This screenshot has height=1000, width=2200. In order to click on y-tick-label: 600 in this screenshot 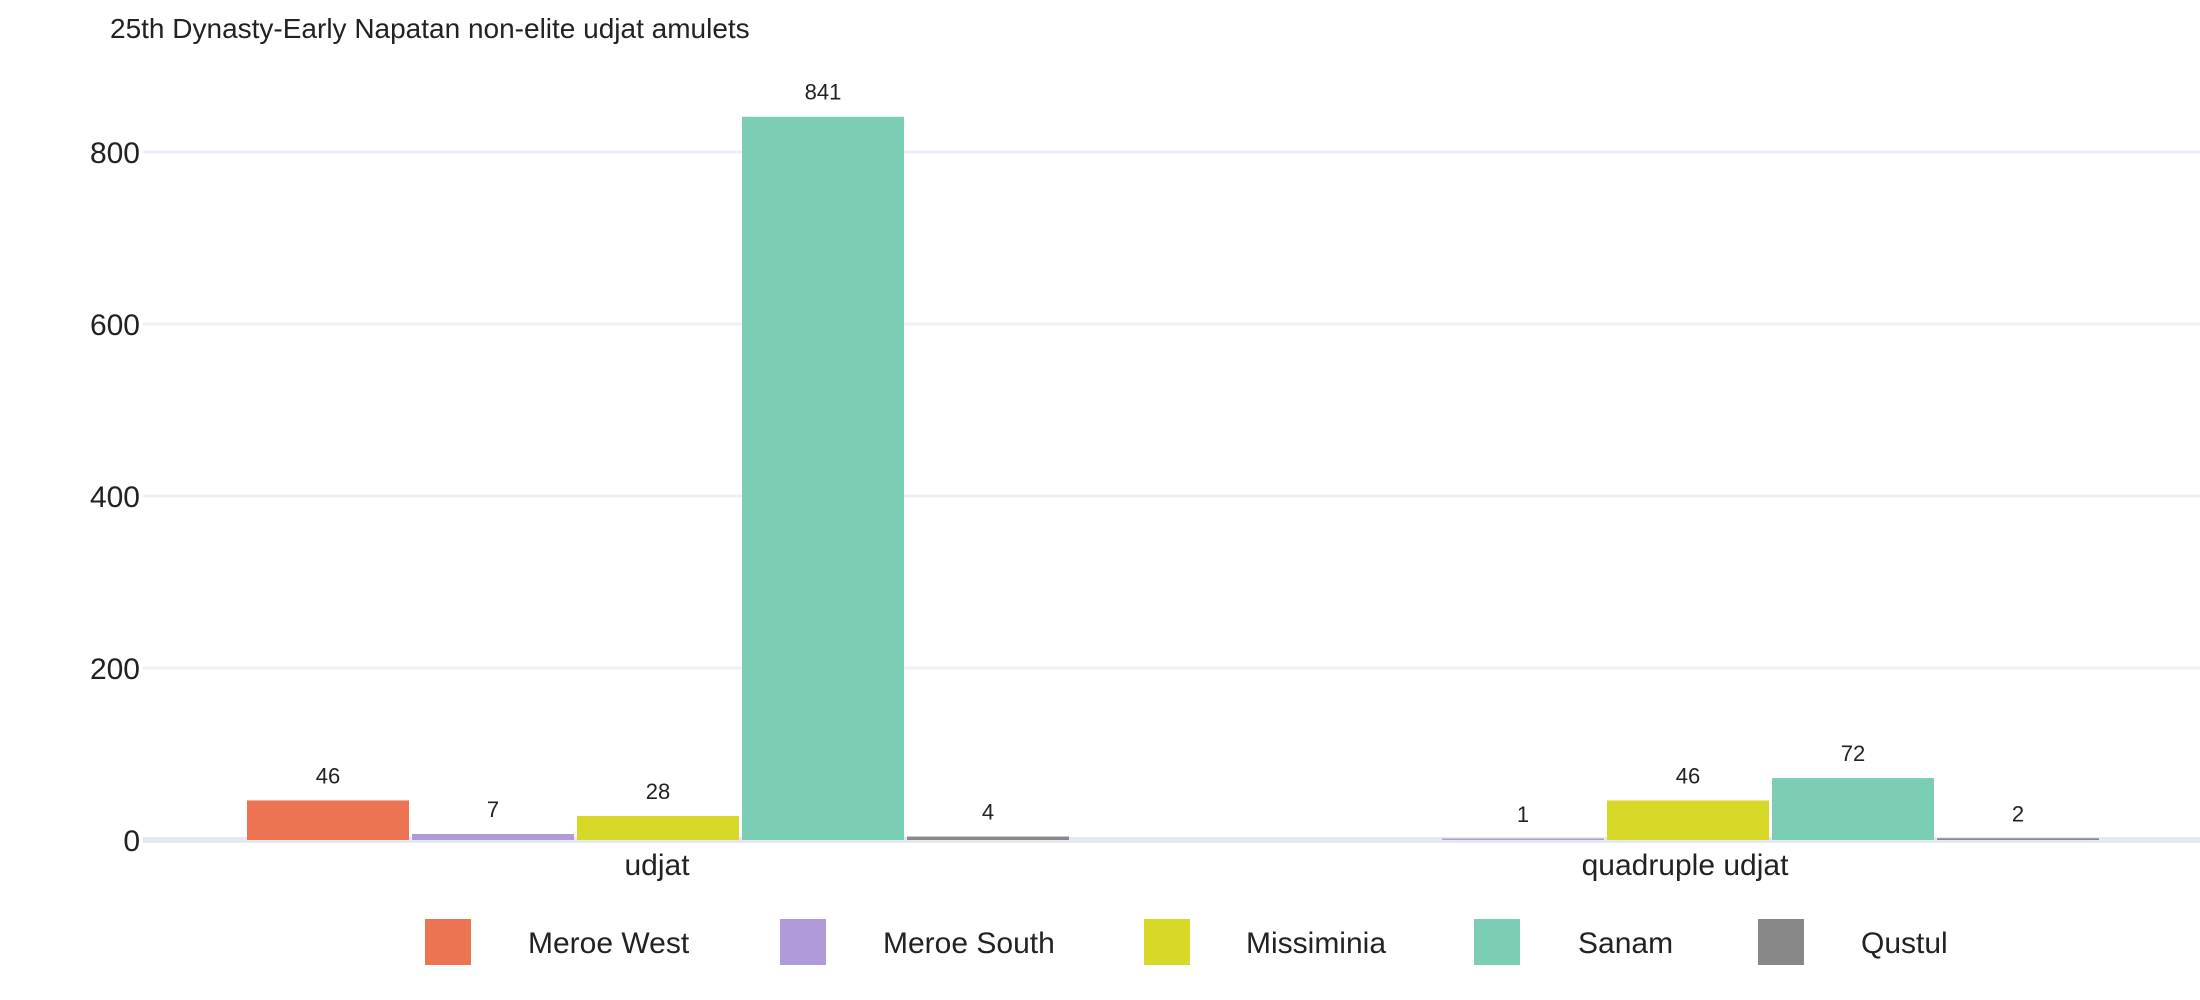, I will do `click(115, 325)`.